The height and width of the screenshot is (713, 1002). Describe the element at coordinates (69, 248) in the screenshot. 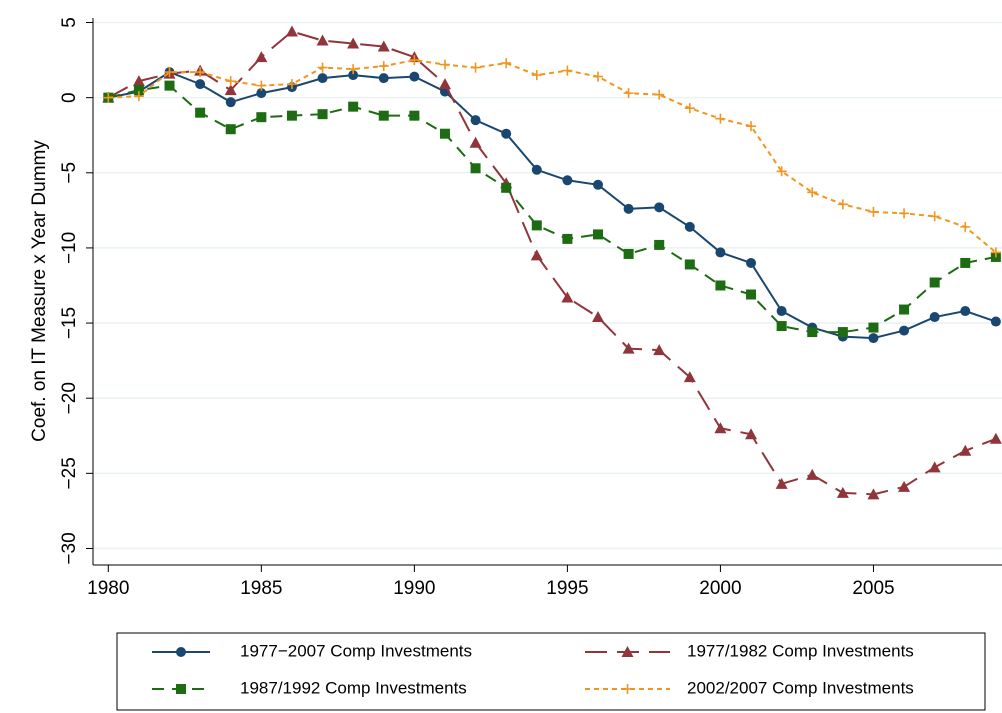

I see `y-tick-label: −10` at that location.